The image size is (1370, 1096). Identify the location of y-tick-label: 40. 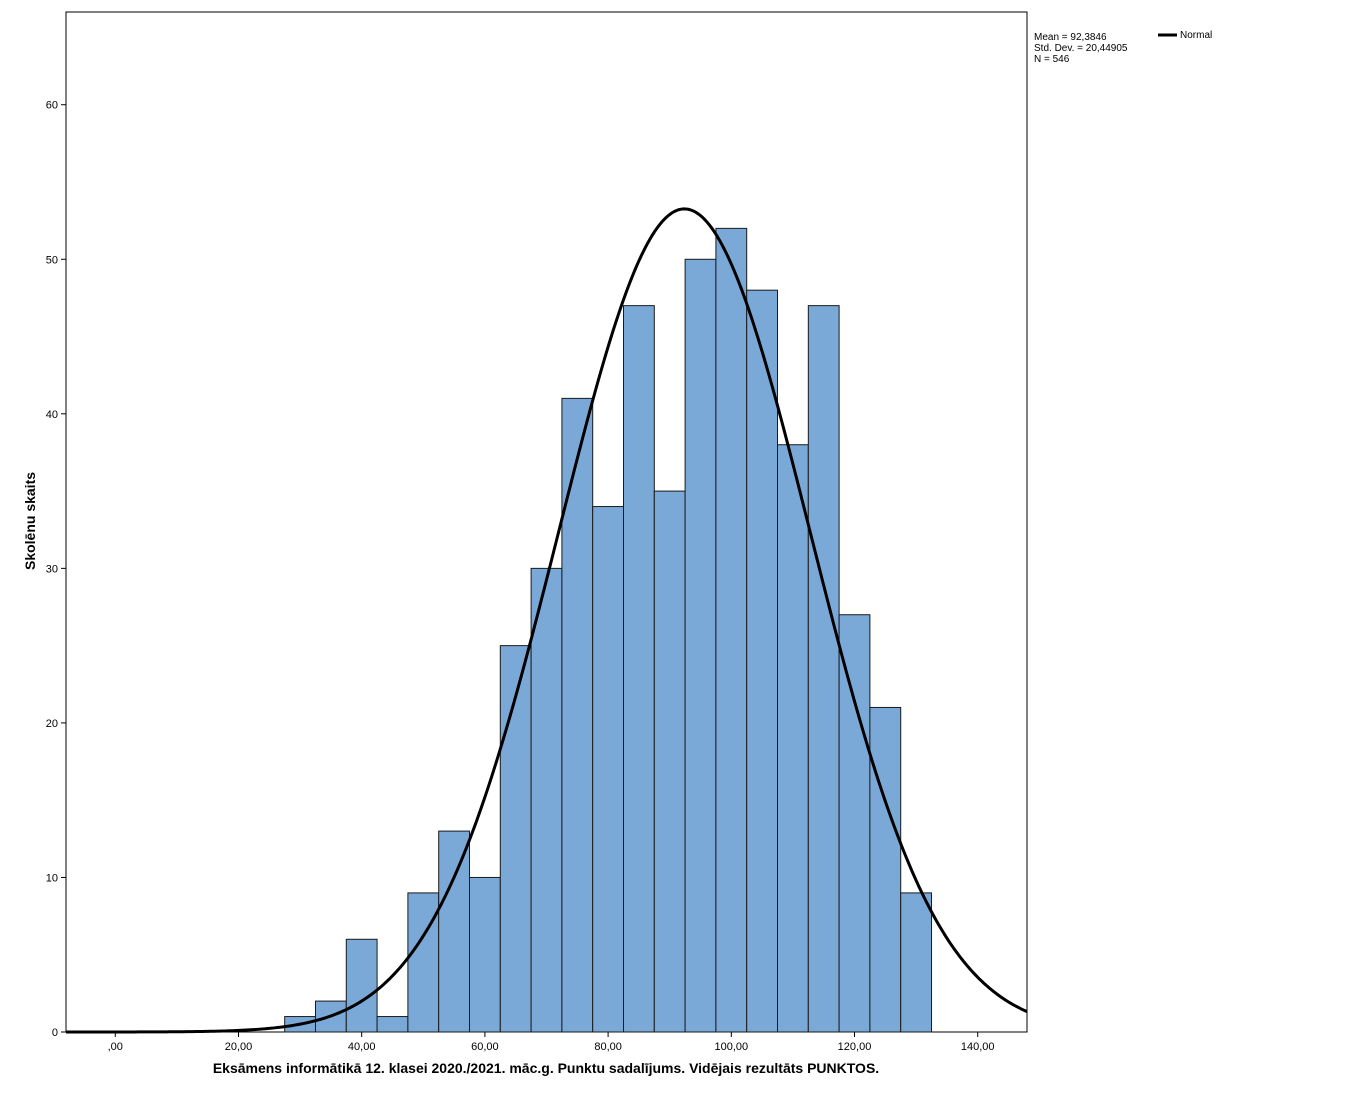
(52, 415).